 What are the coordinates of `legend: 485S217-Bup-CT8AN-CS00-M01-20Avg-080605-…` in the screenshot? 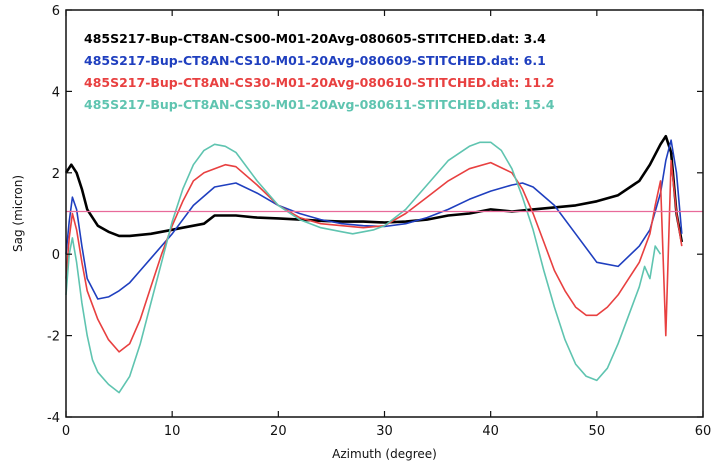 It's located at (319, 71).